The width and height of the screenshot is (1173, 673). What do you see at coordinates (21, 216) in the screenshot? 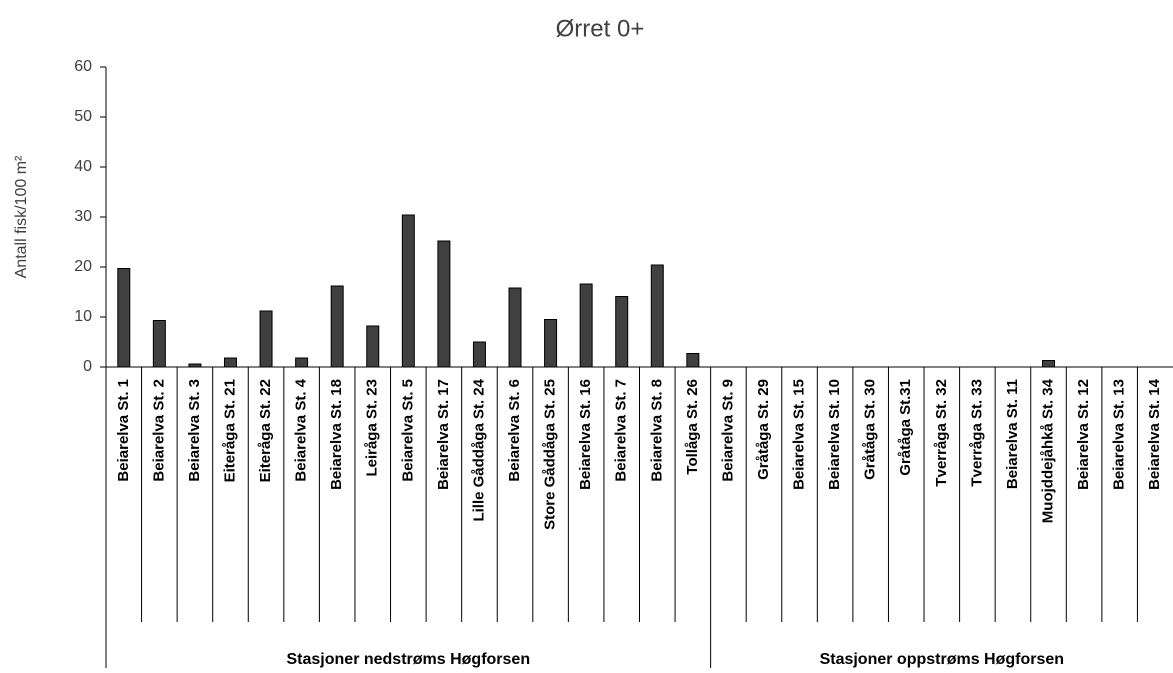
I see `y-axis-label: Antall fisk/100 m²` at bounding box center [21, 216].